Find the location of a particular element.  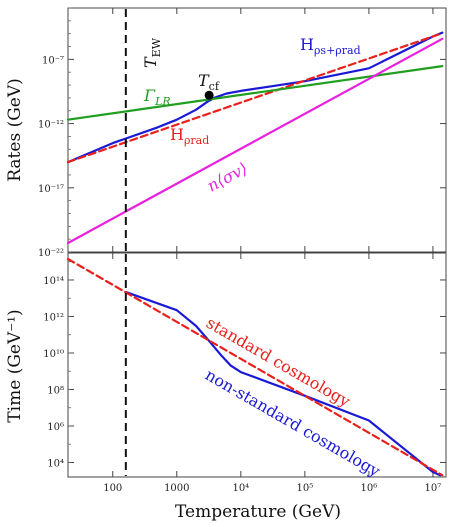

label-non-standard-cosmology: non-standard cosmology is located at coordinates (292, 423).